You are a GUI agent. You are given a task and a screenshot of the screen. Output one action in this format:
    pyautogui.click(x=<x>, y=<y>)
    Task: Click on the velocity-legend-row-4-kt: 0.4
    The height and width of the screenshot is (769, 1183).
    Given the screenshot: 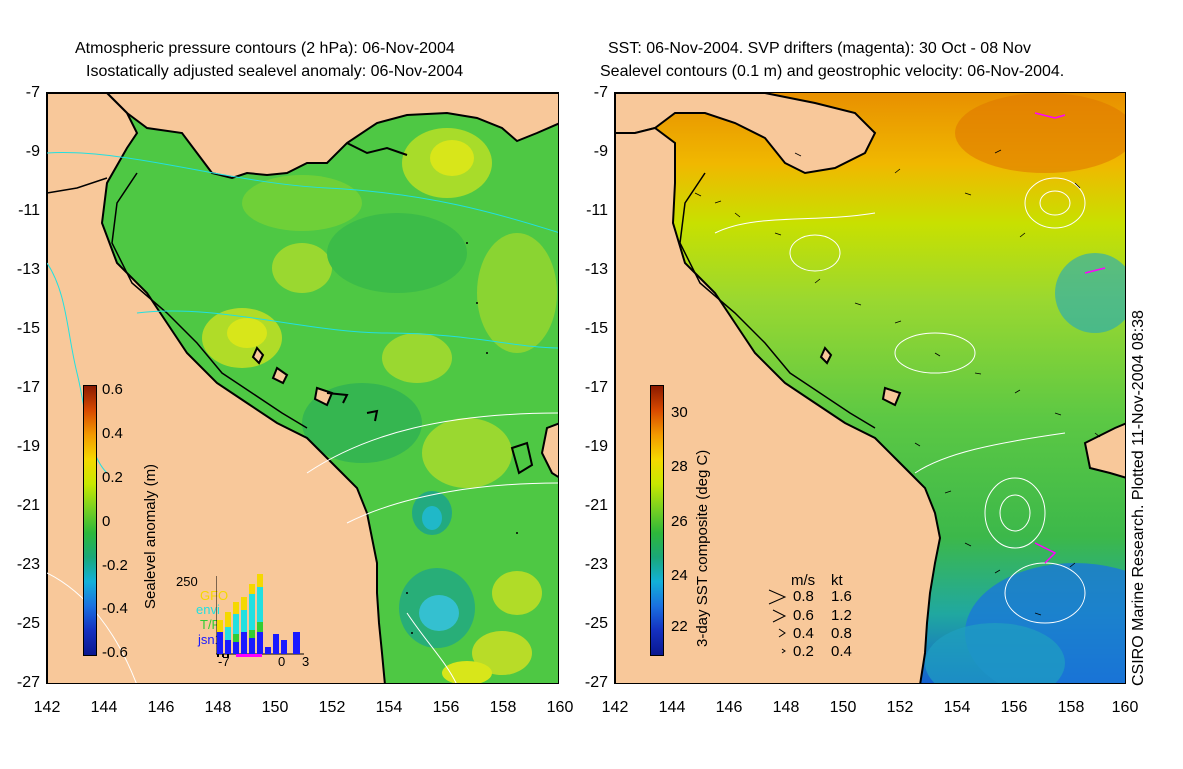 What is the action you would take?
    pyautogui.click(x=841, y=651)
    